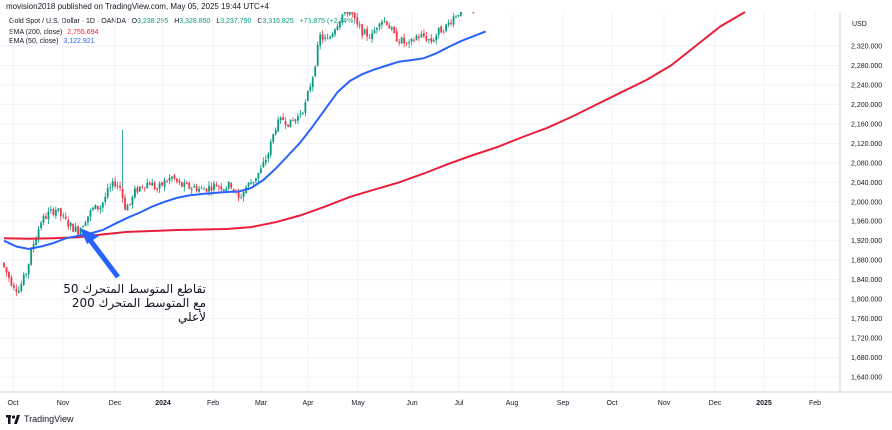  What do you see at coordinates (859, 24) in the screenshot?
I see `currency-label: USD` at bounding box center [859, 24].